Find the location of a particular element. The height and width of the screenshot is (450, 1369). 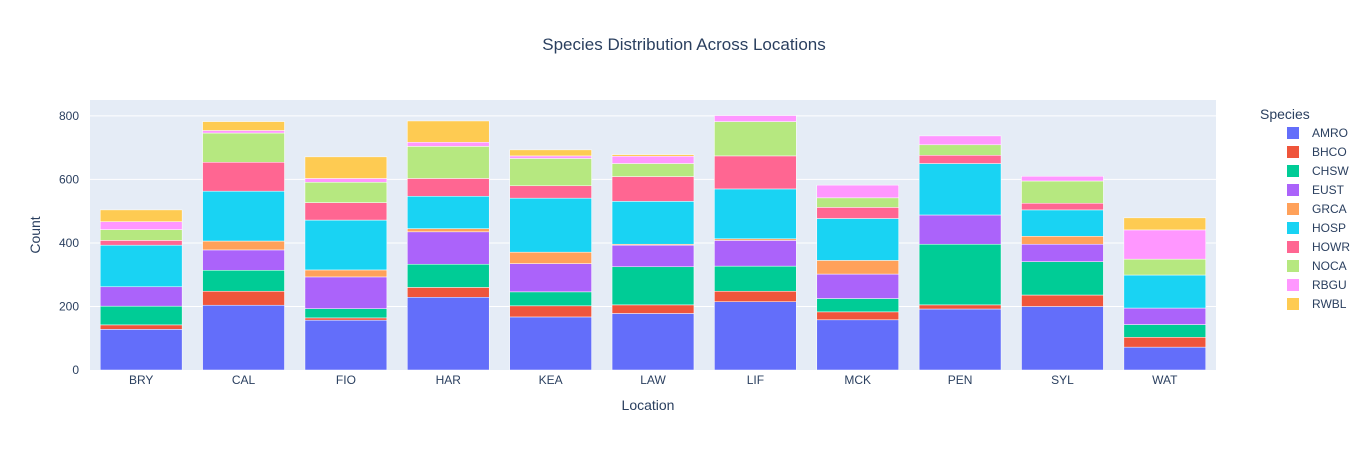

bar-segment-grca-kea is located at coordinates (550, 257).